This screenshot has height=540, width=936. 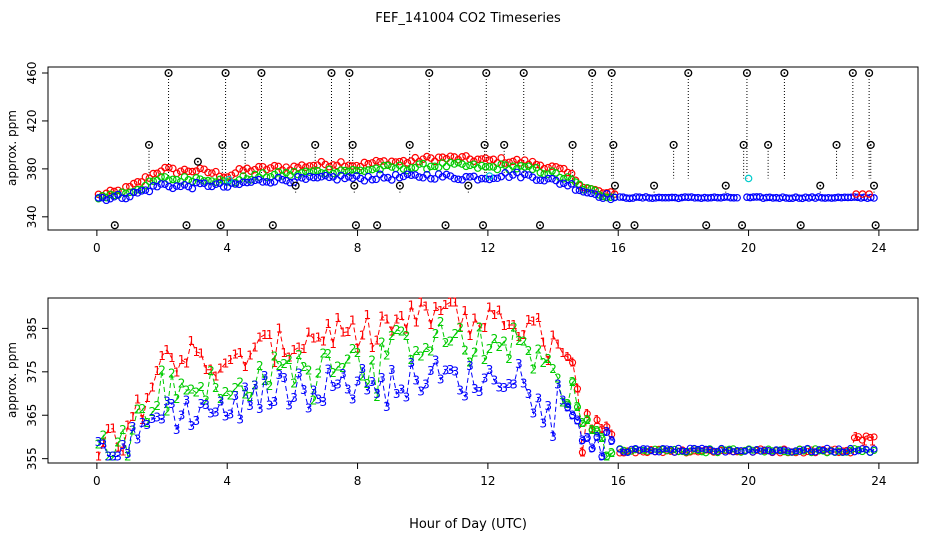 I want to click on bottom-y-tick-label: 355, so click(x=32, y=458).